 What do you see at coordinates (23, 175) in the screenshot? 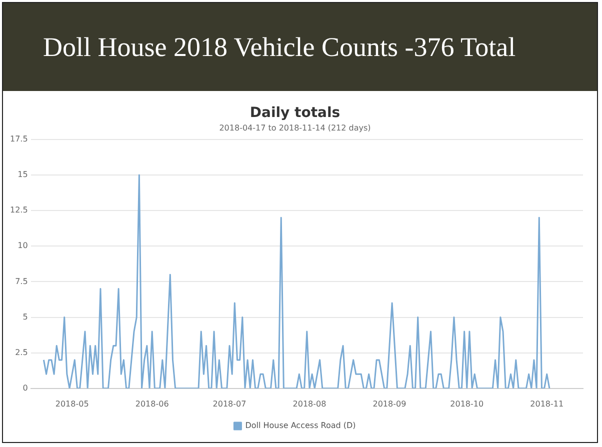
I see `y-tick-label: 15` at bounding box center [23, 175].